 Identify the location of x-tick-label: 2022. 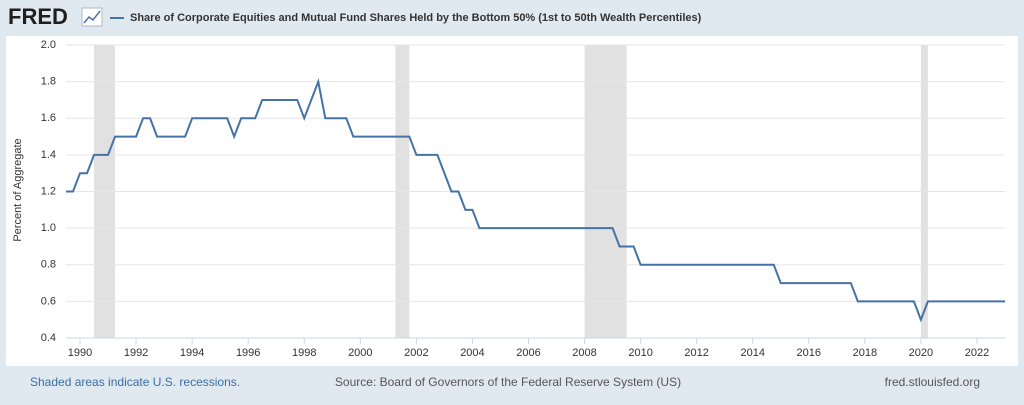
(977, 353).